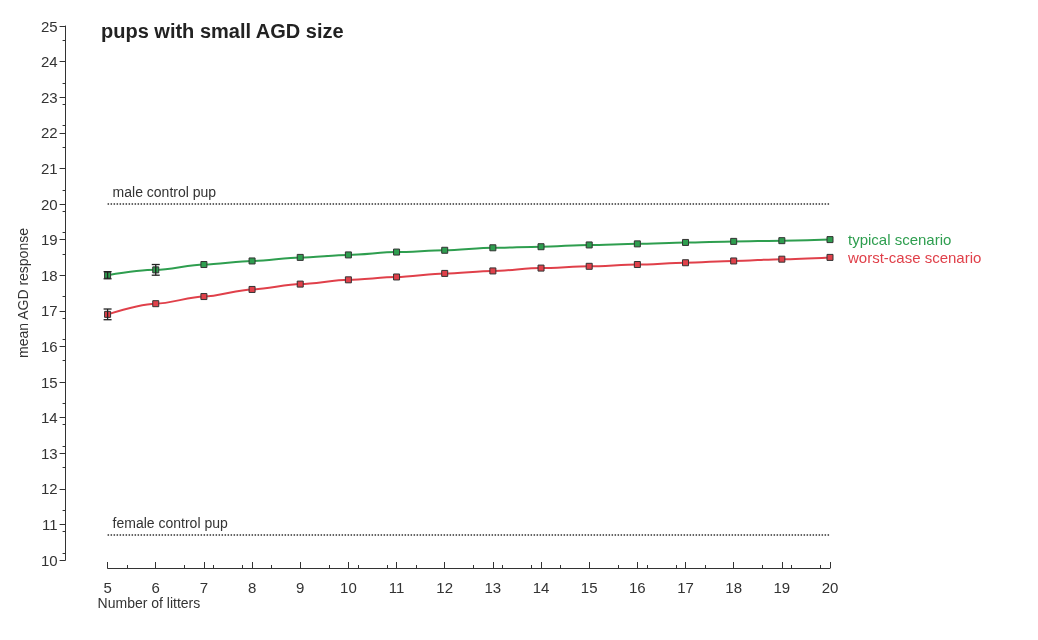 The height and width of the screenshot is (640, 1038). I want to click on y-tick-label: 21, so click(49, 168).